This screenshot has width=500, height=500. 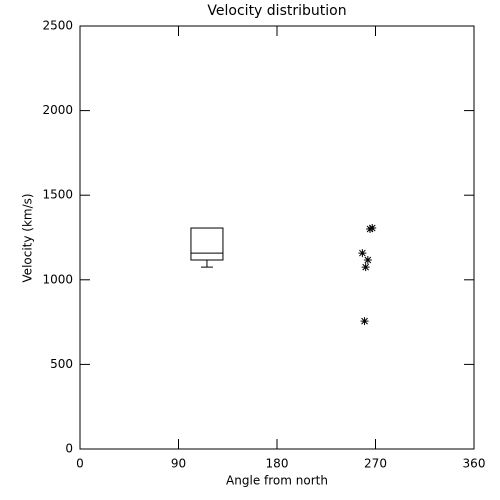 What do you see at coordinates (276, 11) in the screenshot?
I see `chart-title: Velocity distribution` at bounding box center [276, 11].